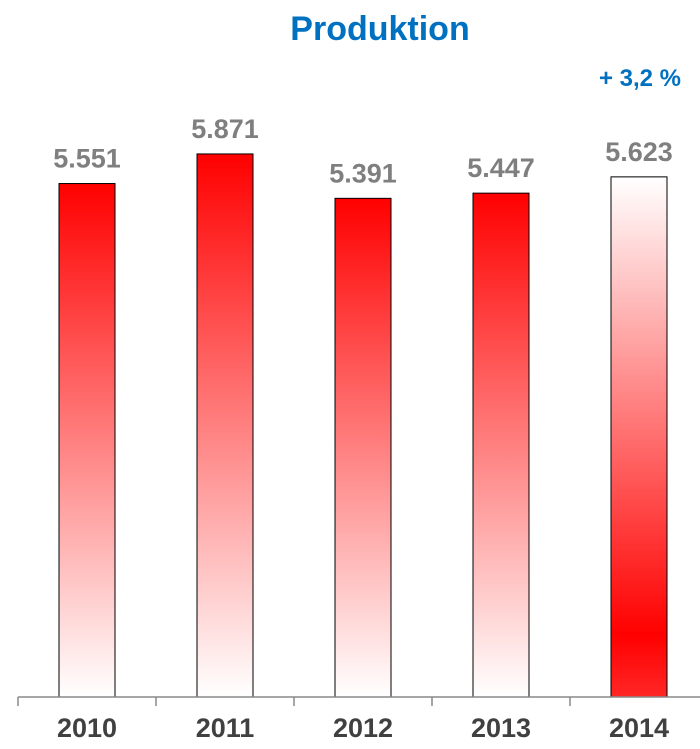 This screenshot has width=700, height=749. What do you see at coordinates (639, 152) in the screenshot?
I see `value-label-2014: 5.623` at bounding box center [639, 152].